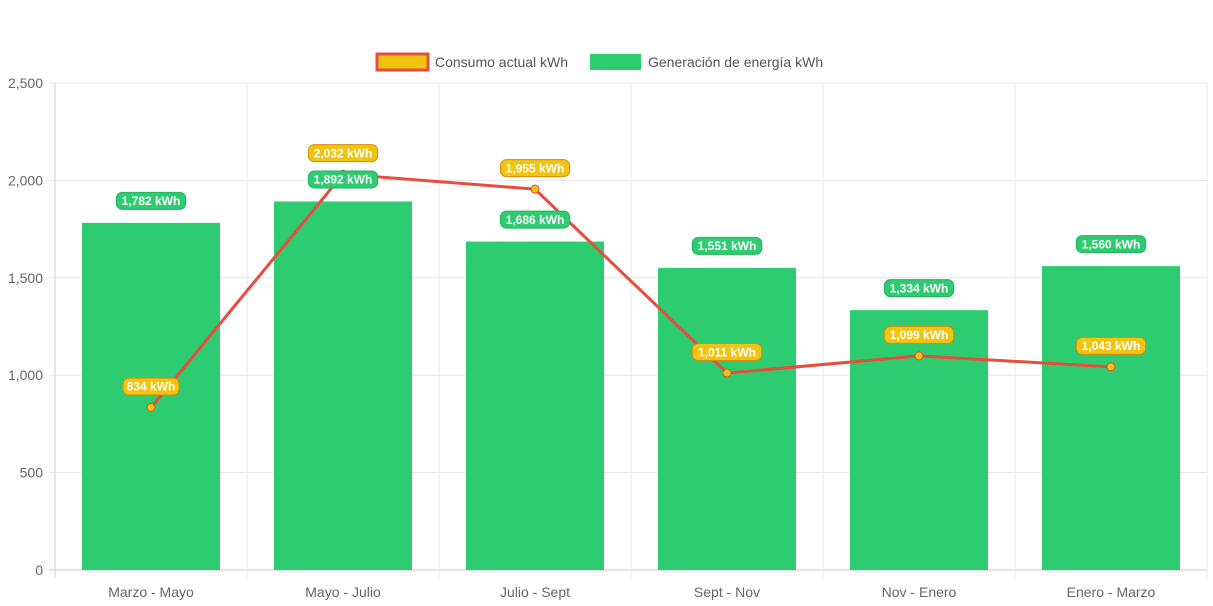  Describe the element at coordinates (343, 592) in the screenshot. I see `x-tick-label: Mayo - Julio` at that location.